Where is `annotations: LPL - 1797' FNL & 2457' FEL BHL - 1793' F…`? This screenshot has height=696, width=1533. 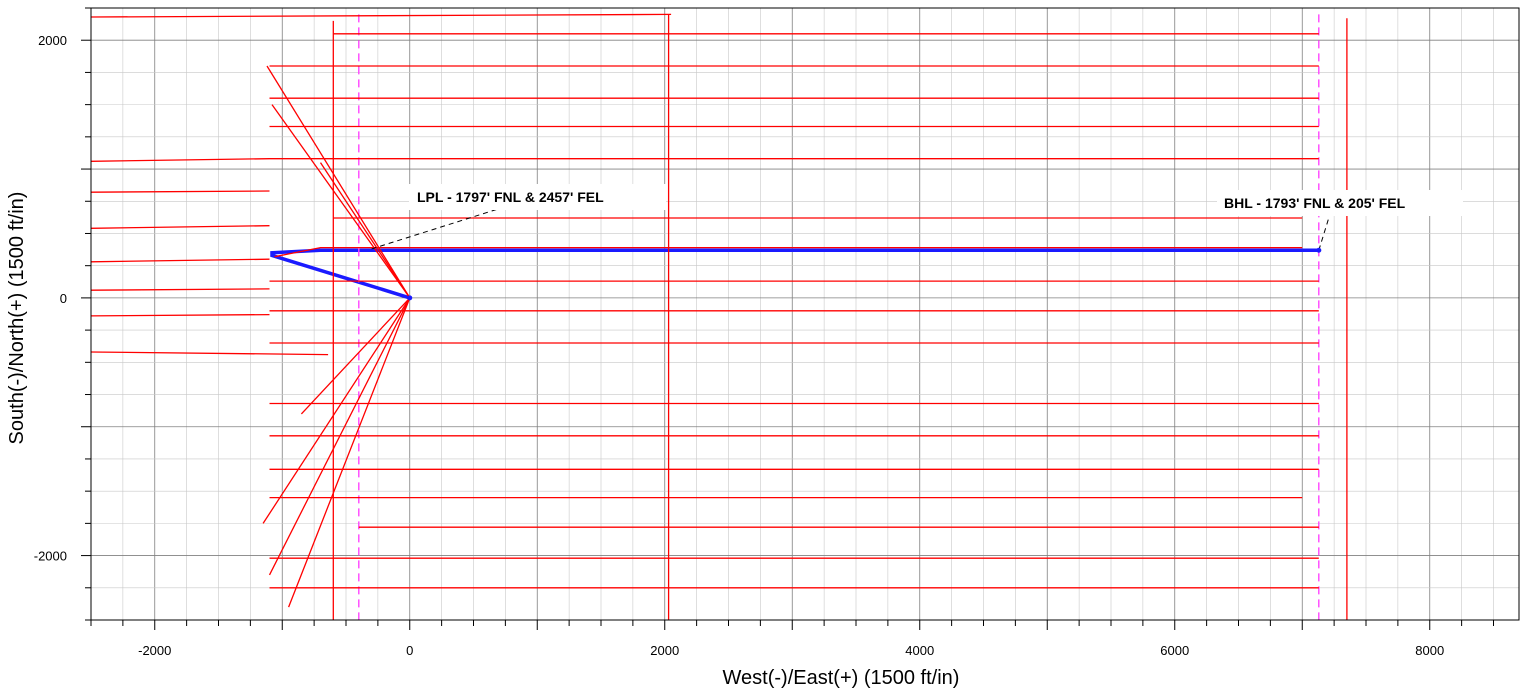
annotations: LPL - 1797' FNL & 2457' FEL BHL - 1793' F… is located at coordinates (917, 242).